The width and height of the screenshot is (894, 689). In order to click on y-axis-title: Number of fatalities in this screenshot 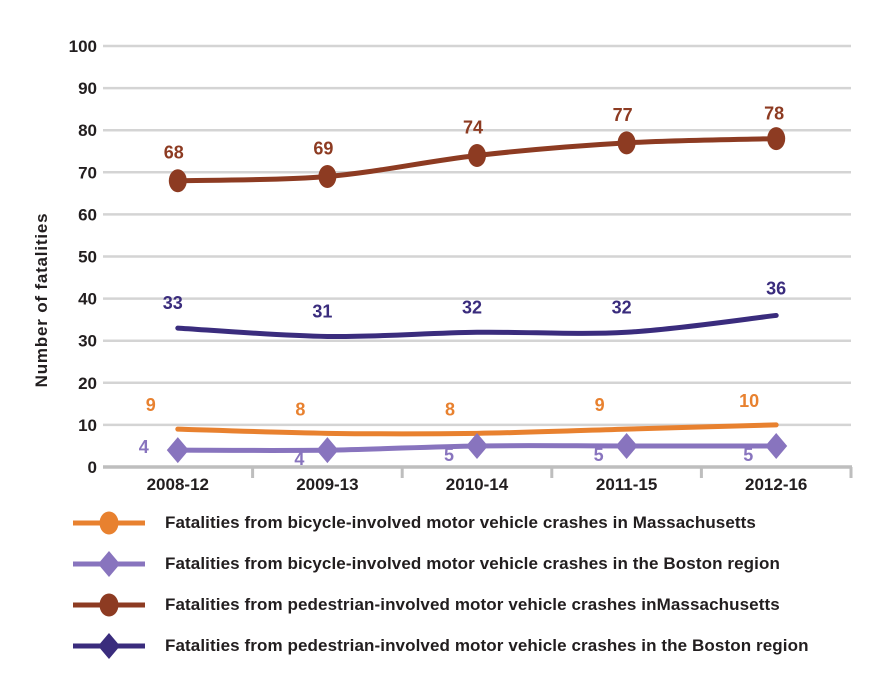, I will do `click(41, 300)`.